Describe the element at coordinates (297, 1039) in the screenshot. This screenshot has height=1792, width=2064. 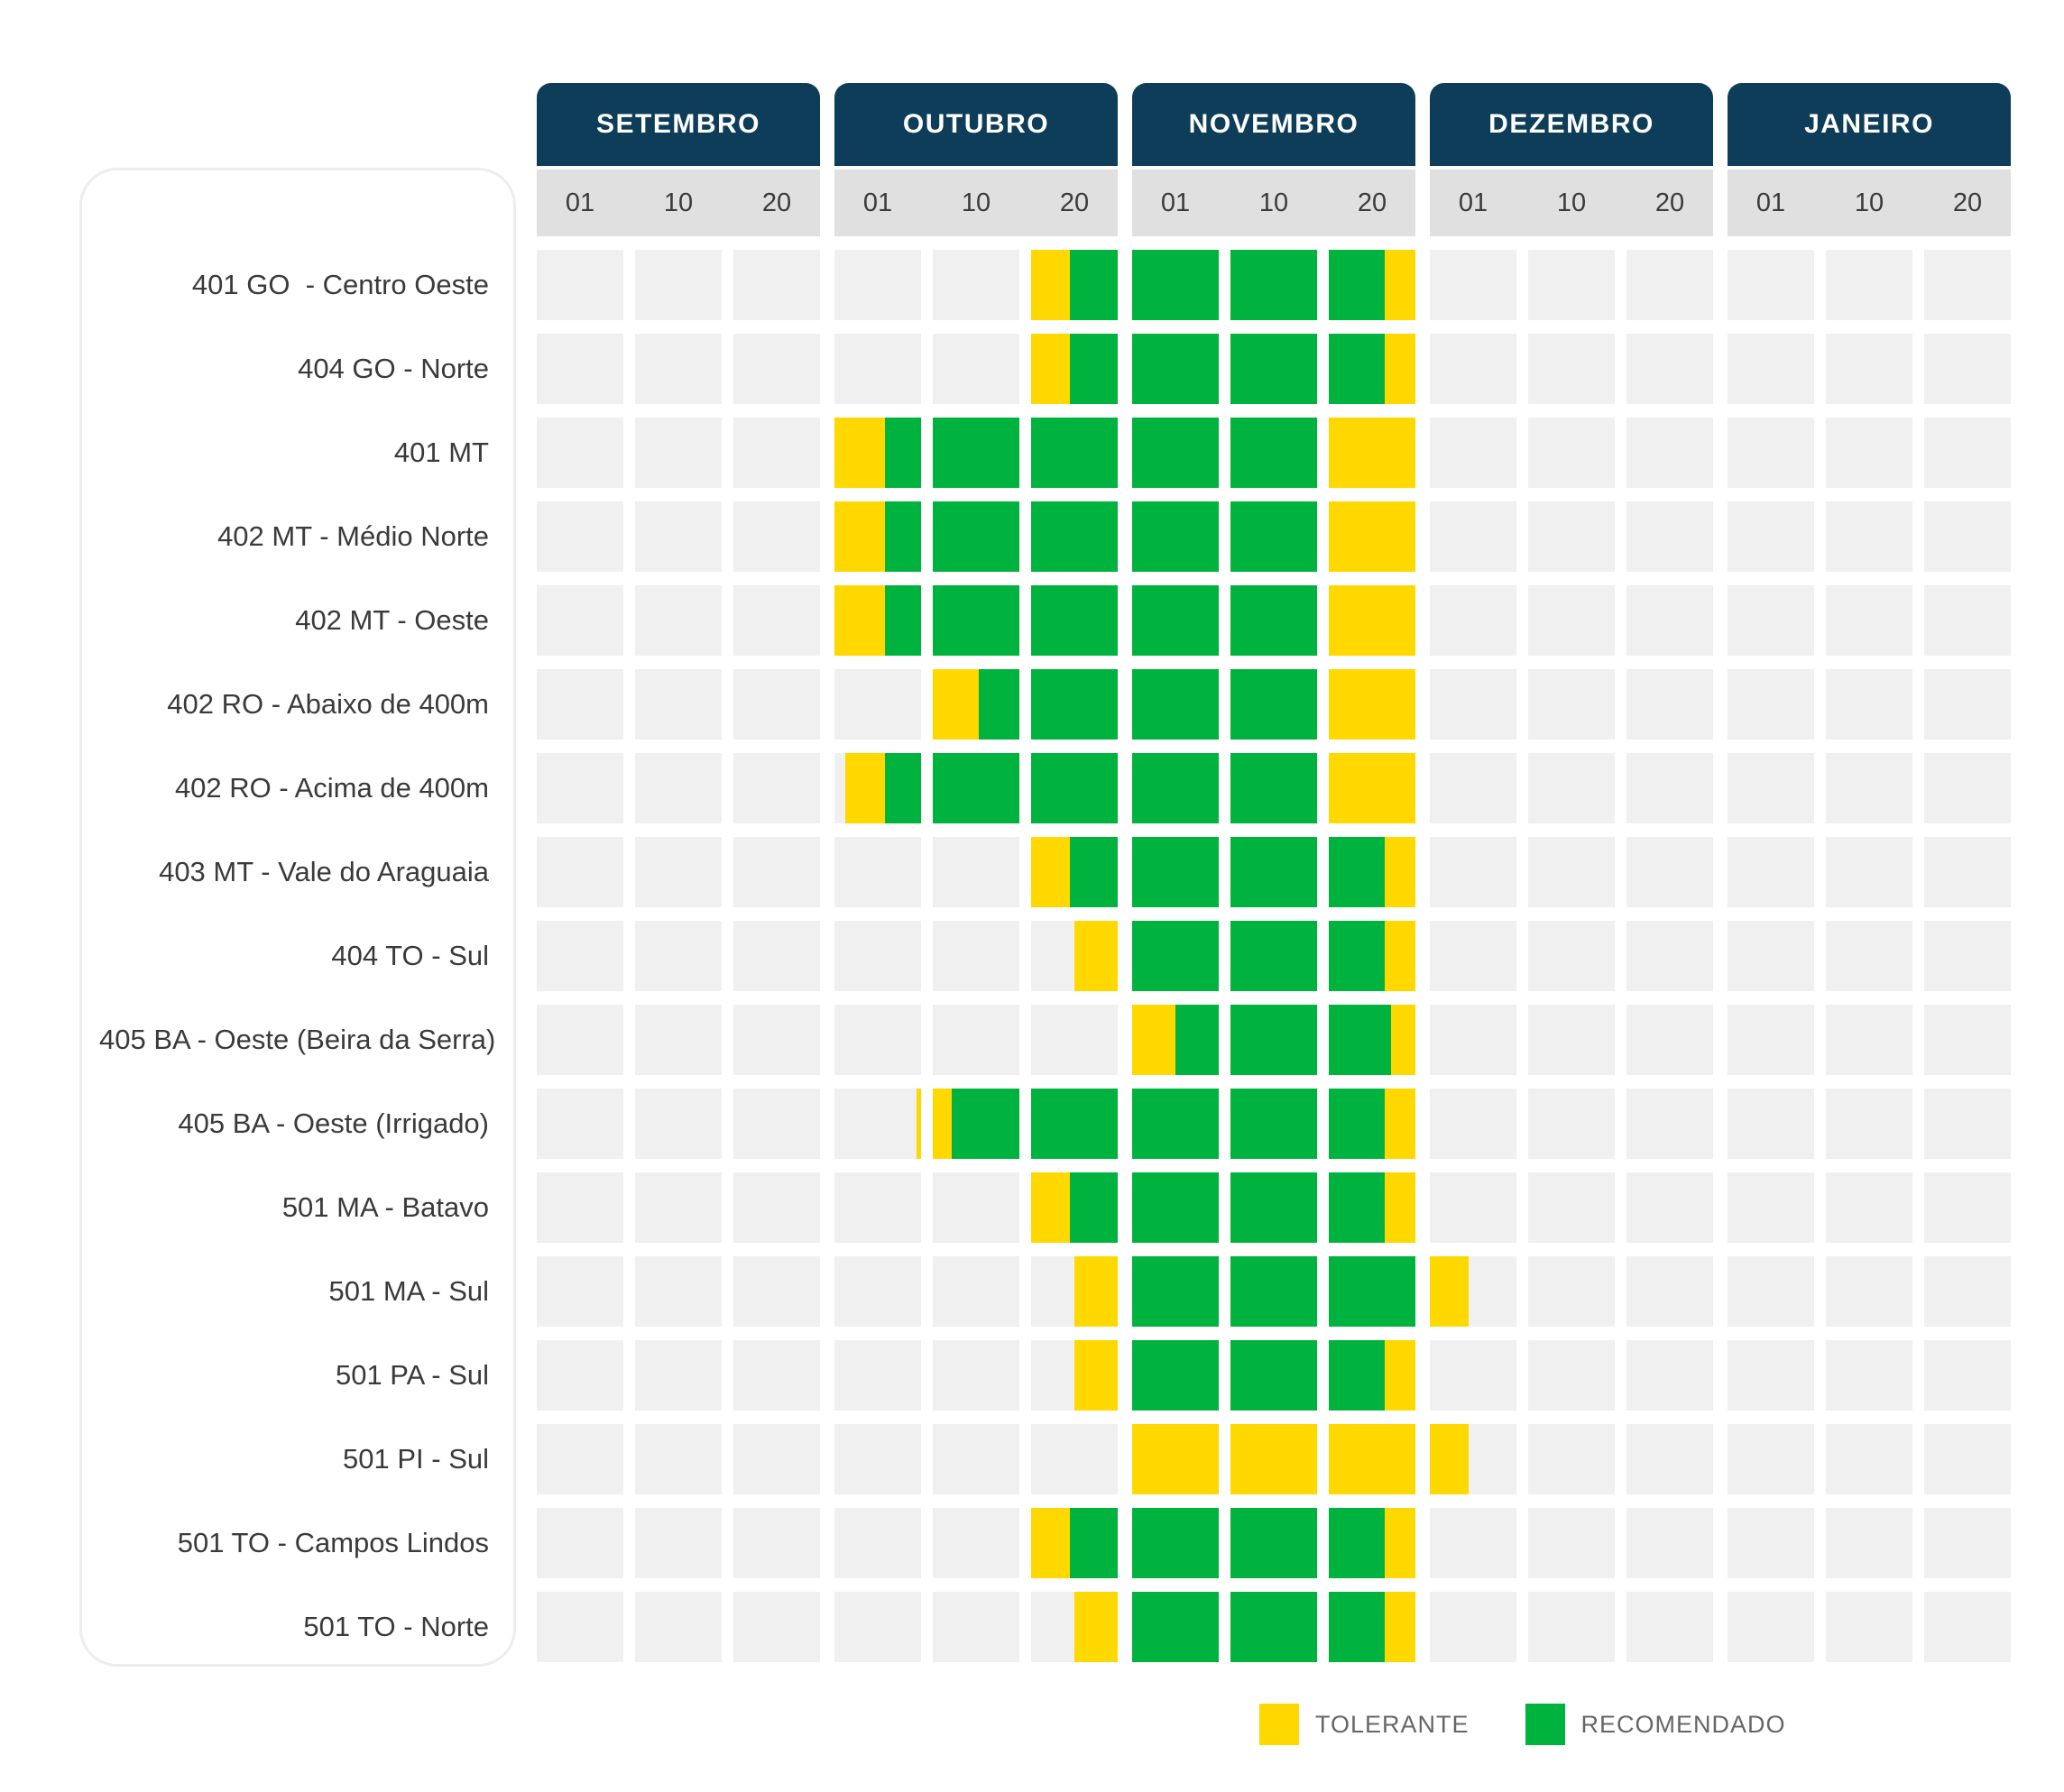
I see `row-label: 405 BA - Oeste (Beira da Serra)` at that location.